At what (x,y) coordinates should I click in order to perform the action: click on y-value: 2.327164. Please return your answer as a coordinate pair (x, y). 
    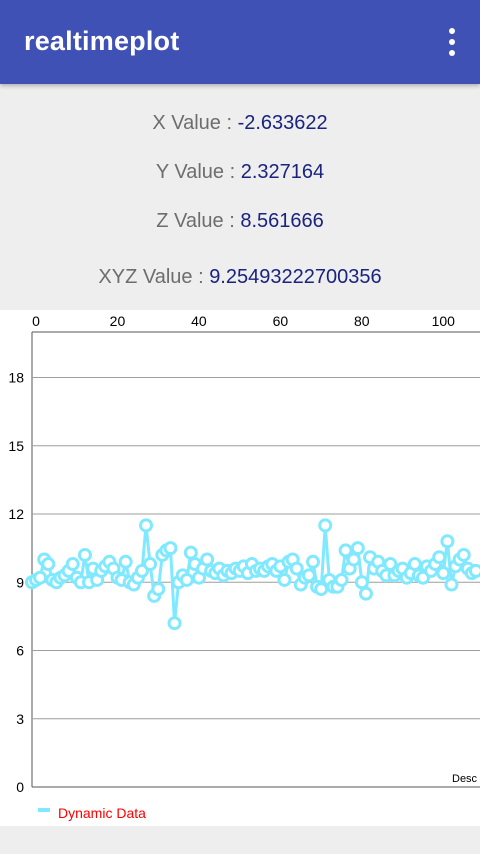
    Looking at the image, I should click on (282, 172).